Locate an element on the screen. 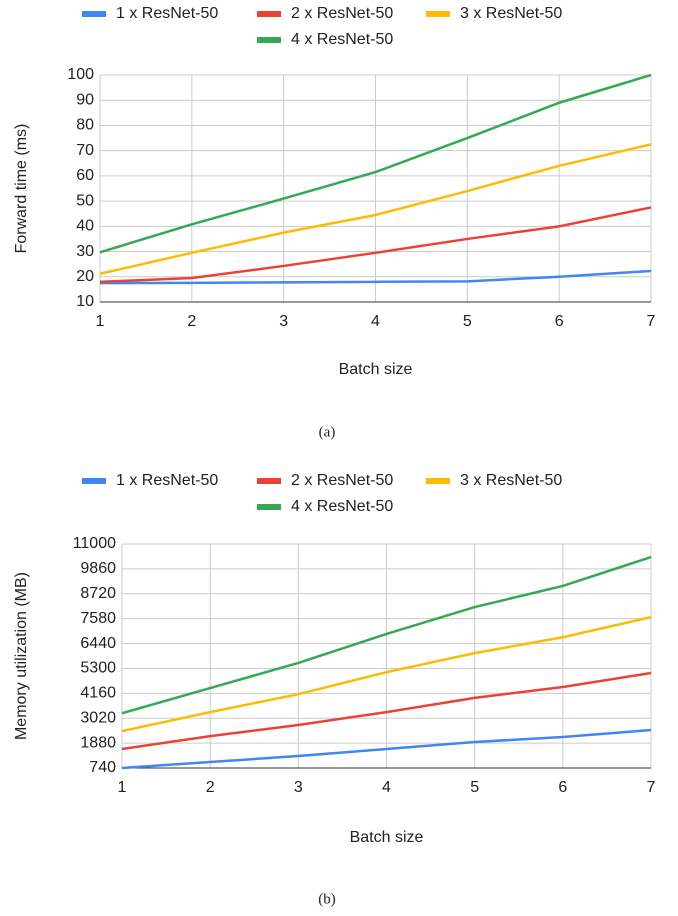  y-axis-label: Forward time (ms) is located at coordinates (21, 189).